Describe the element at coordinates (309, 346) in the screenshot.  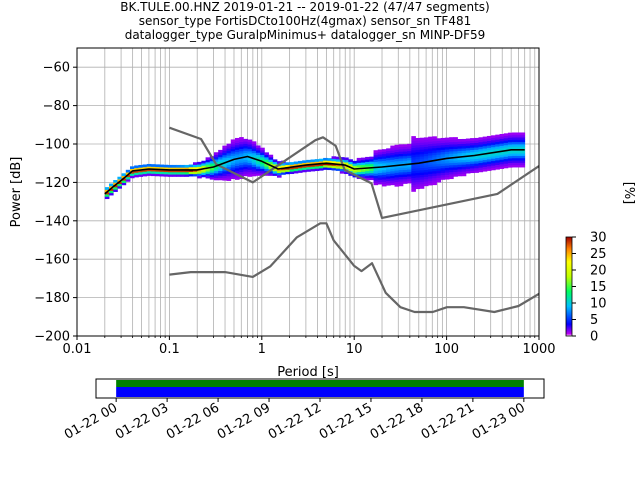
I see `x-axis-ticks: 0.01 0.1 1 10 100 1000` at that location.